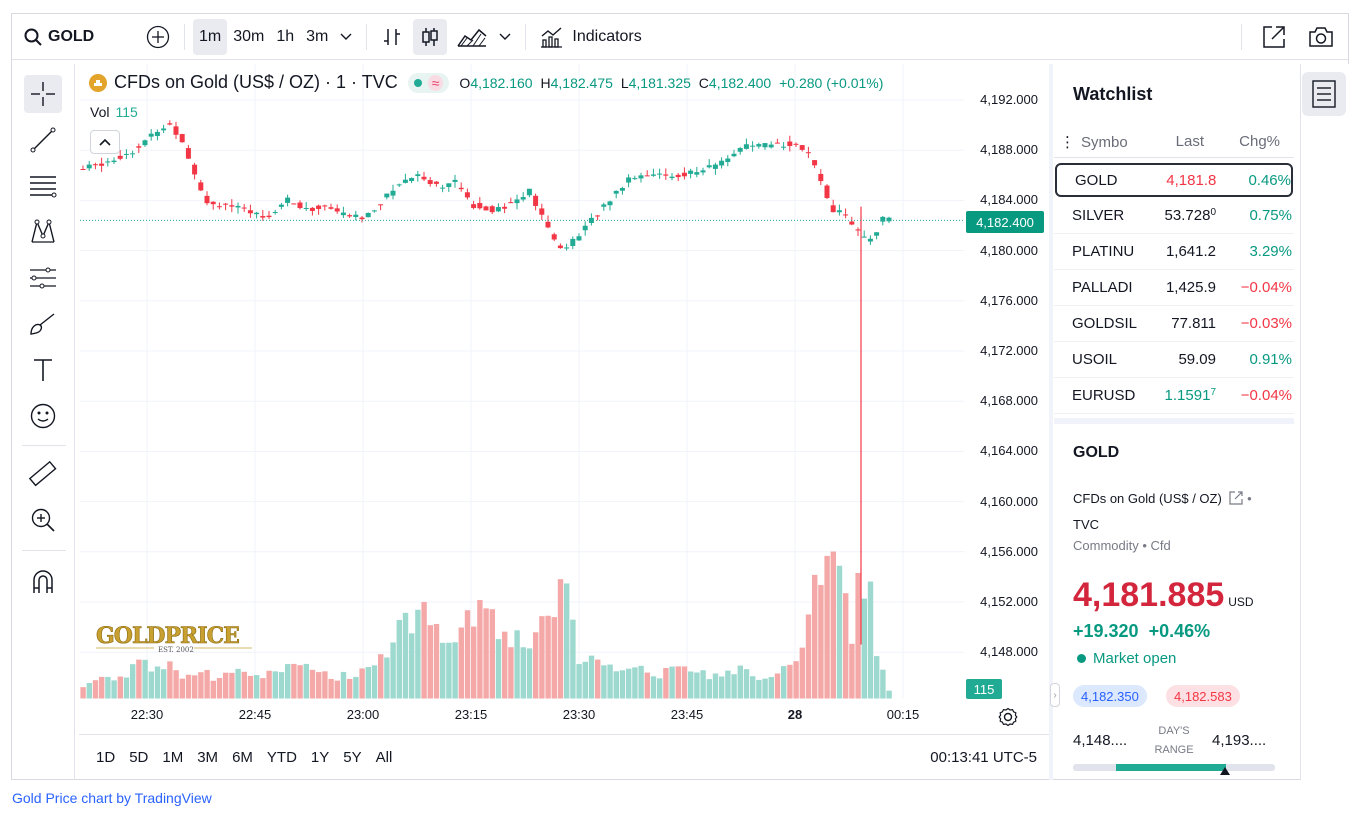 This screenshot has width=1358, height=814. Describe the element at coordinates (106, 757) in the screenshot. I see `range-button-1d: 1D` at that location.